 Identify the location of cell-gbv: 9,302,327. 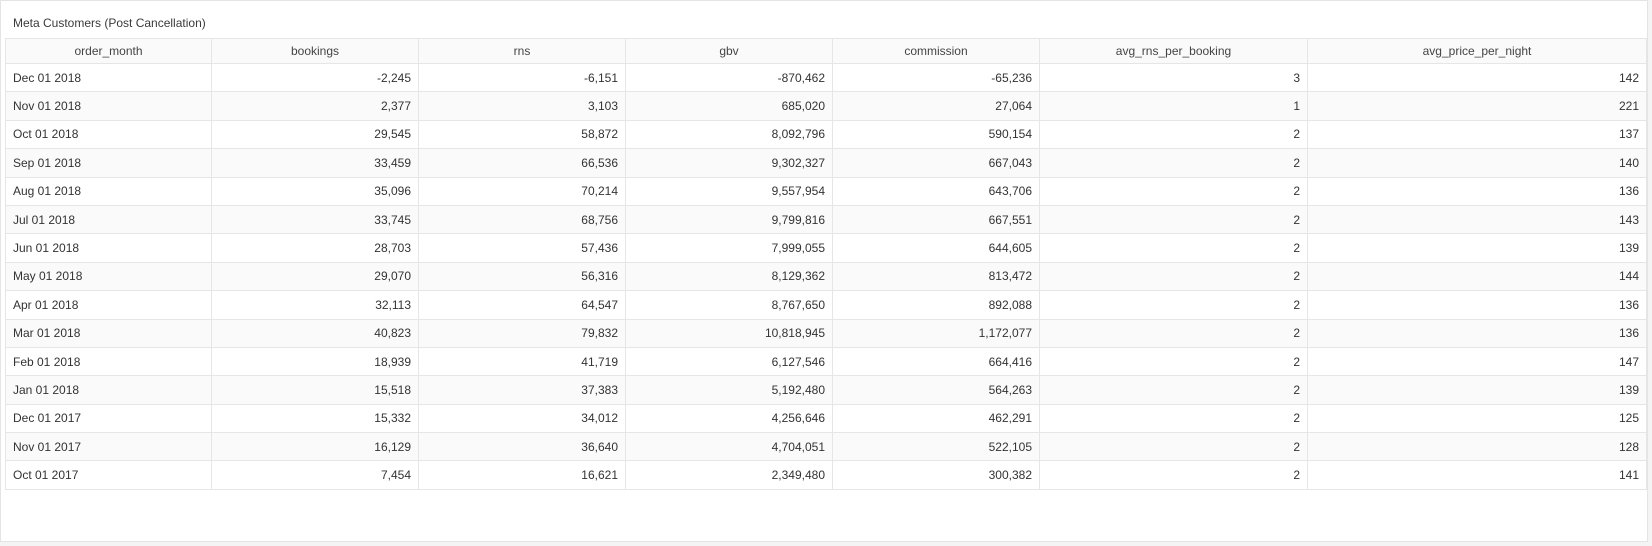
(729, 163).